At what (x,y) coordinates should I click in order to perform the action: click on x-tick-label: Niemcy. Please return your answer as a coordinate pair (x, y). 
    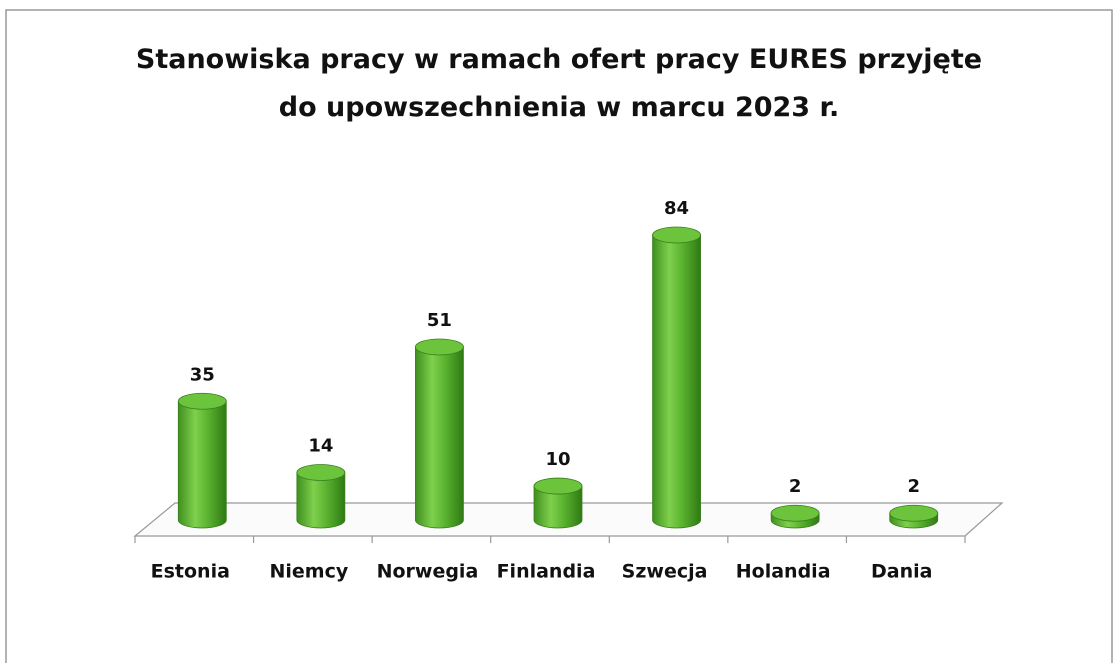
    Looking at the image, I should click on (308, 572).